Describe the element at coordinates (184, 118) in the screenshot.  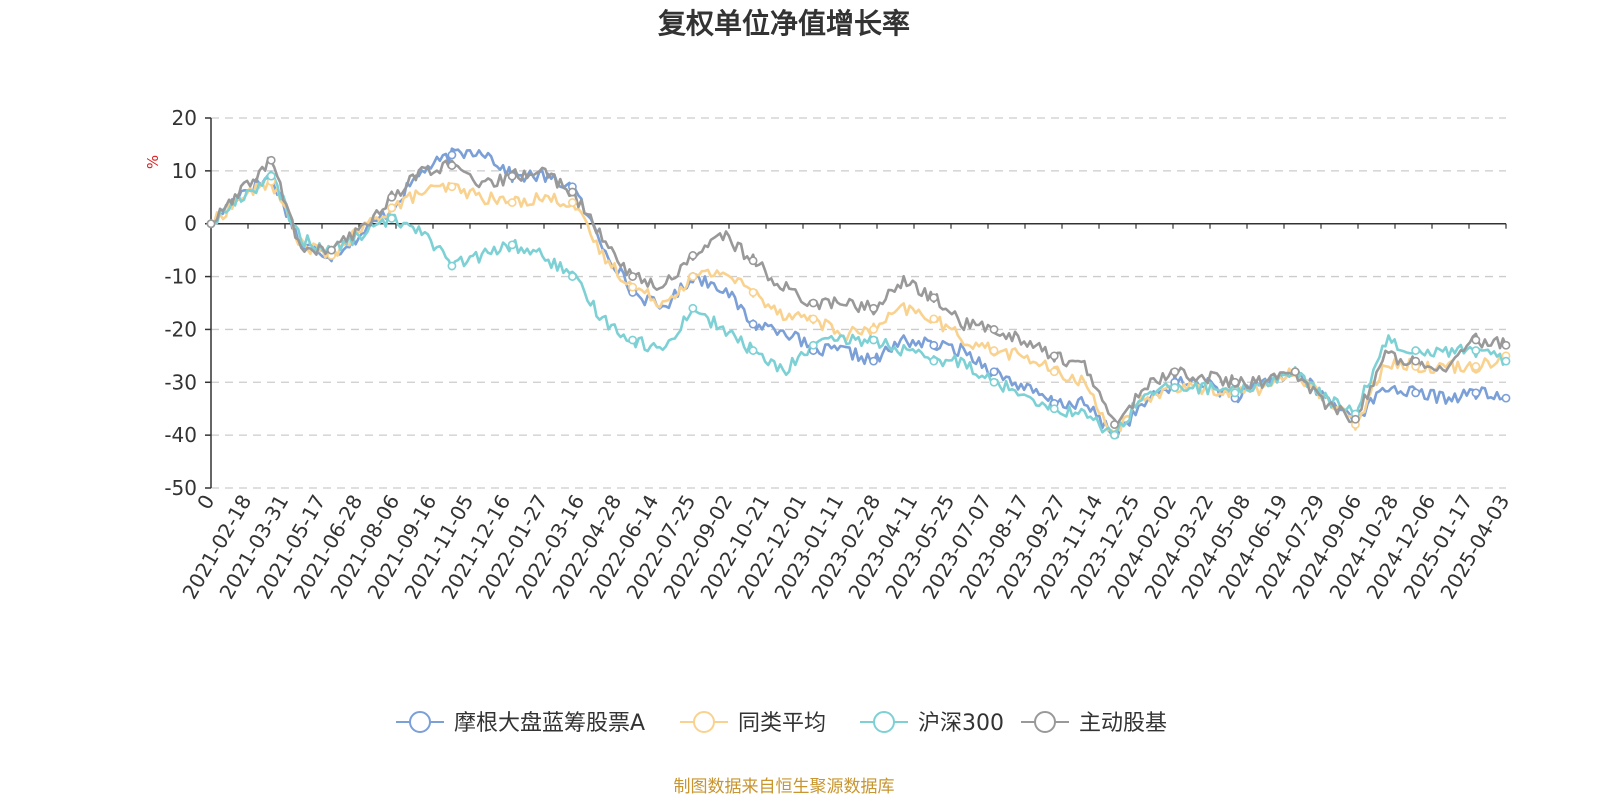
I see `y-tick-label: 20` at that location.